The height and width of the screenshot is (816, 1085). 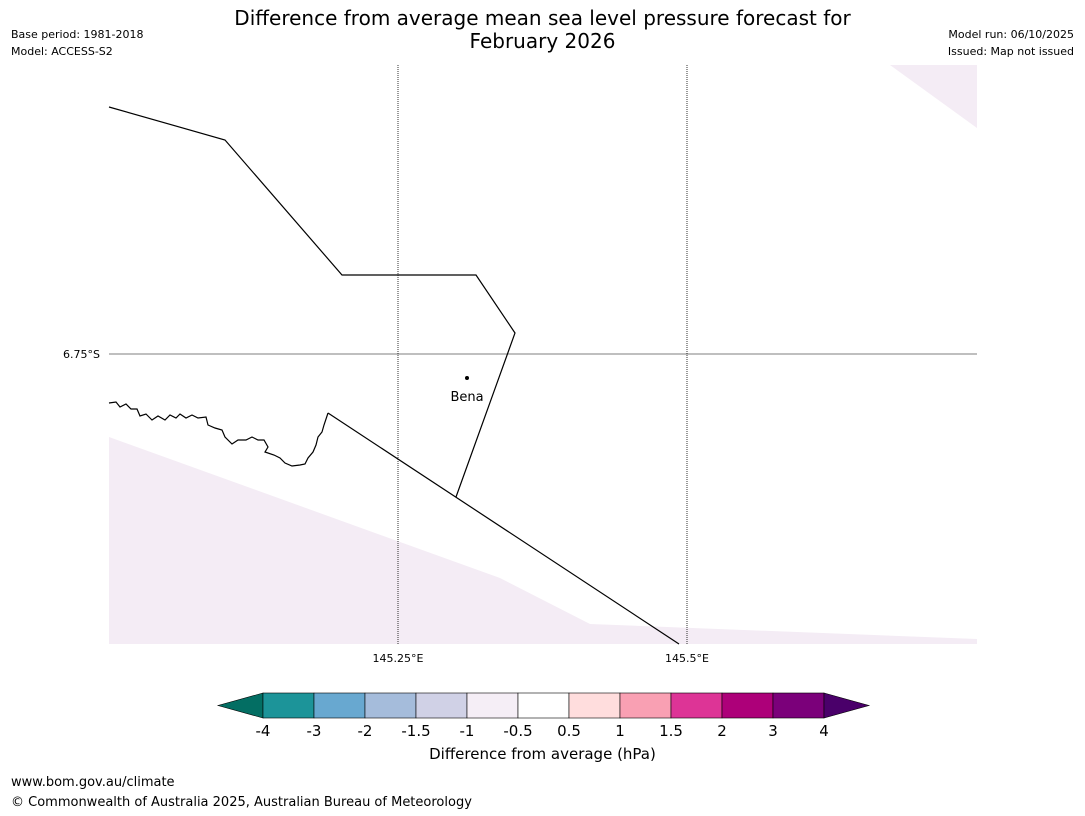 I want to click on anomaly-fill-region, so click(x=933, y=96).